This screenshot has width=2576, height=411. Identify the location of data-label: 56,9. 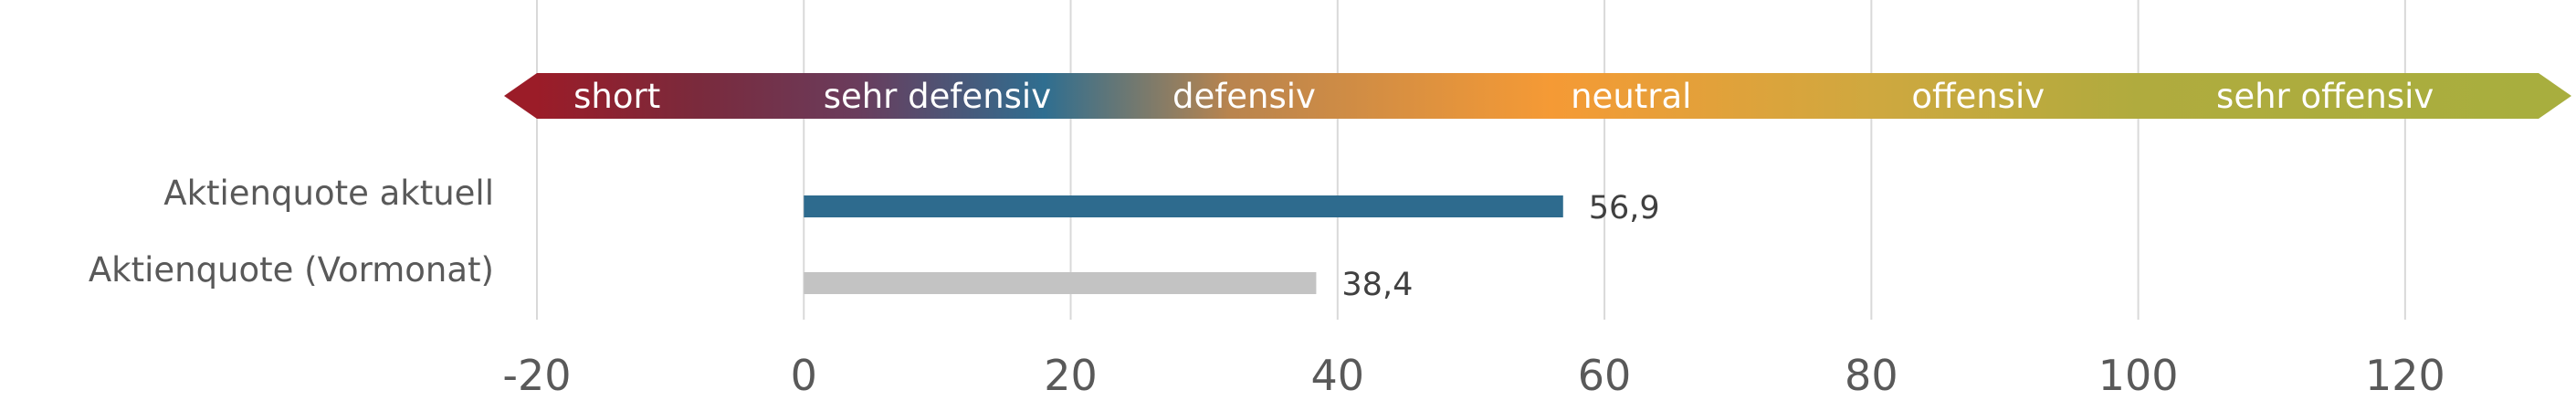
(1624, 208).